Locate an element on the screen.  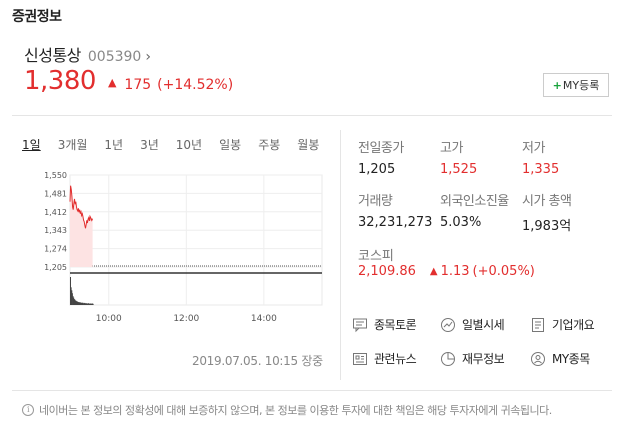
foreign-label: 외국인소진율 is located at coordinates (474, 201).